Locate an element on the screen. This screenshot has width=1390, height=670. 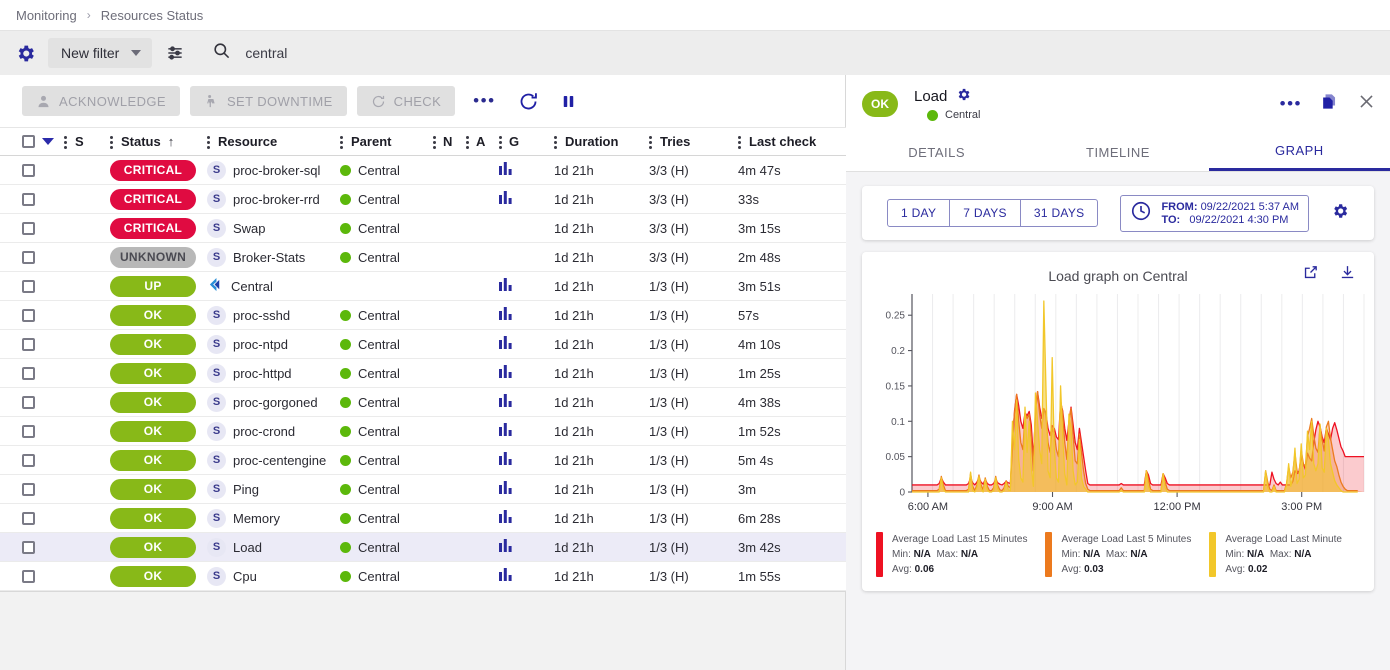
table-row: UP Central 1d 21h 1/3 (H) 3m 51s is located at coordinates (423, 286).